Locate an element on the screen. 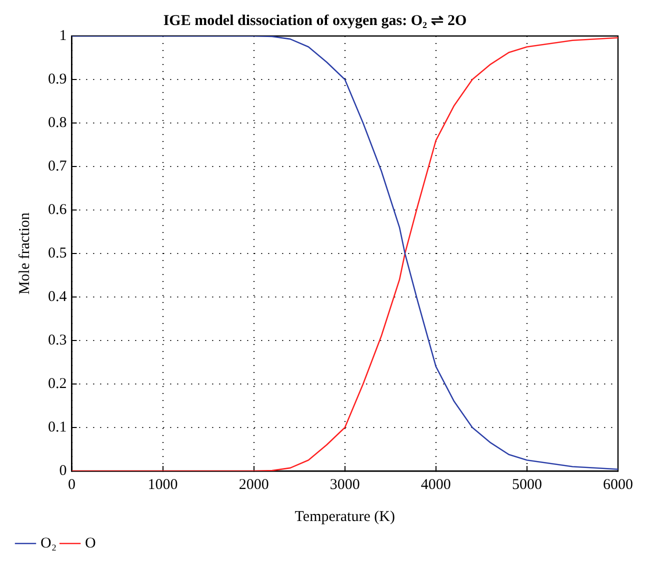  y-tick-label: 0.1 is located at coordinates (57, 427).